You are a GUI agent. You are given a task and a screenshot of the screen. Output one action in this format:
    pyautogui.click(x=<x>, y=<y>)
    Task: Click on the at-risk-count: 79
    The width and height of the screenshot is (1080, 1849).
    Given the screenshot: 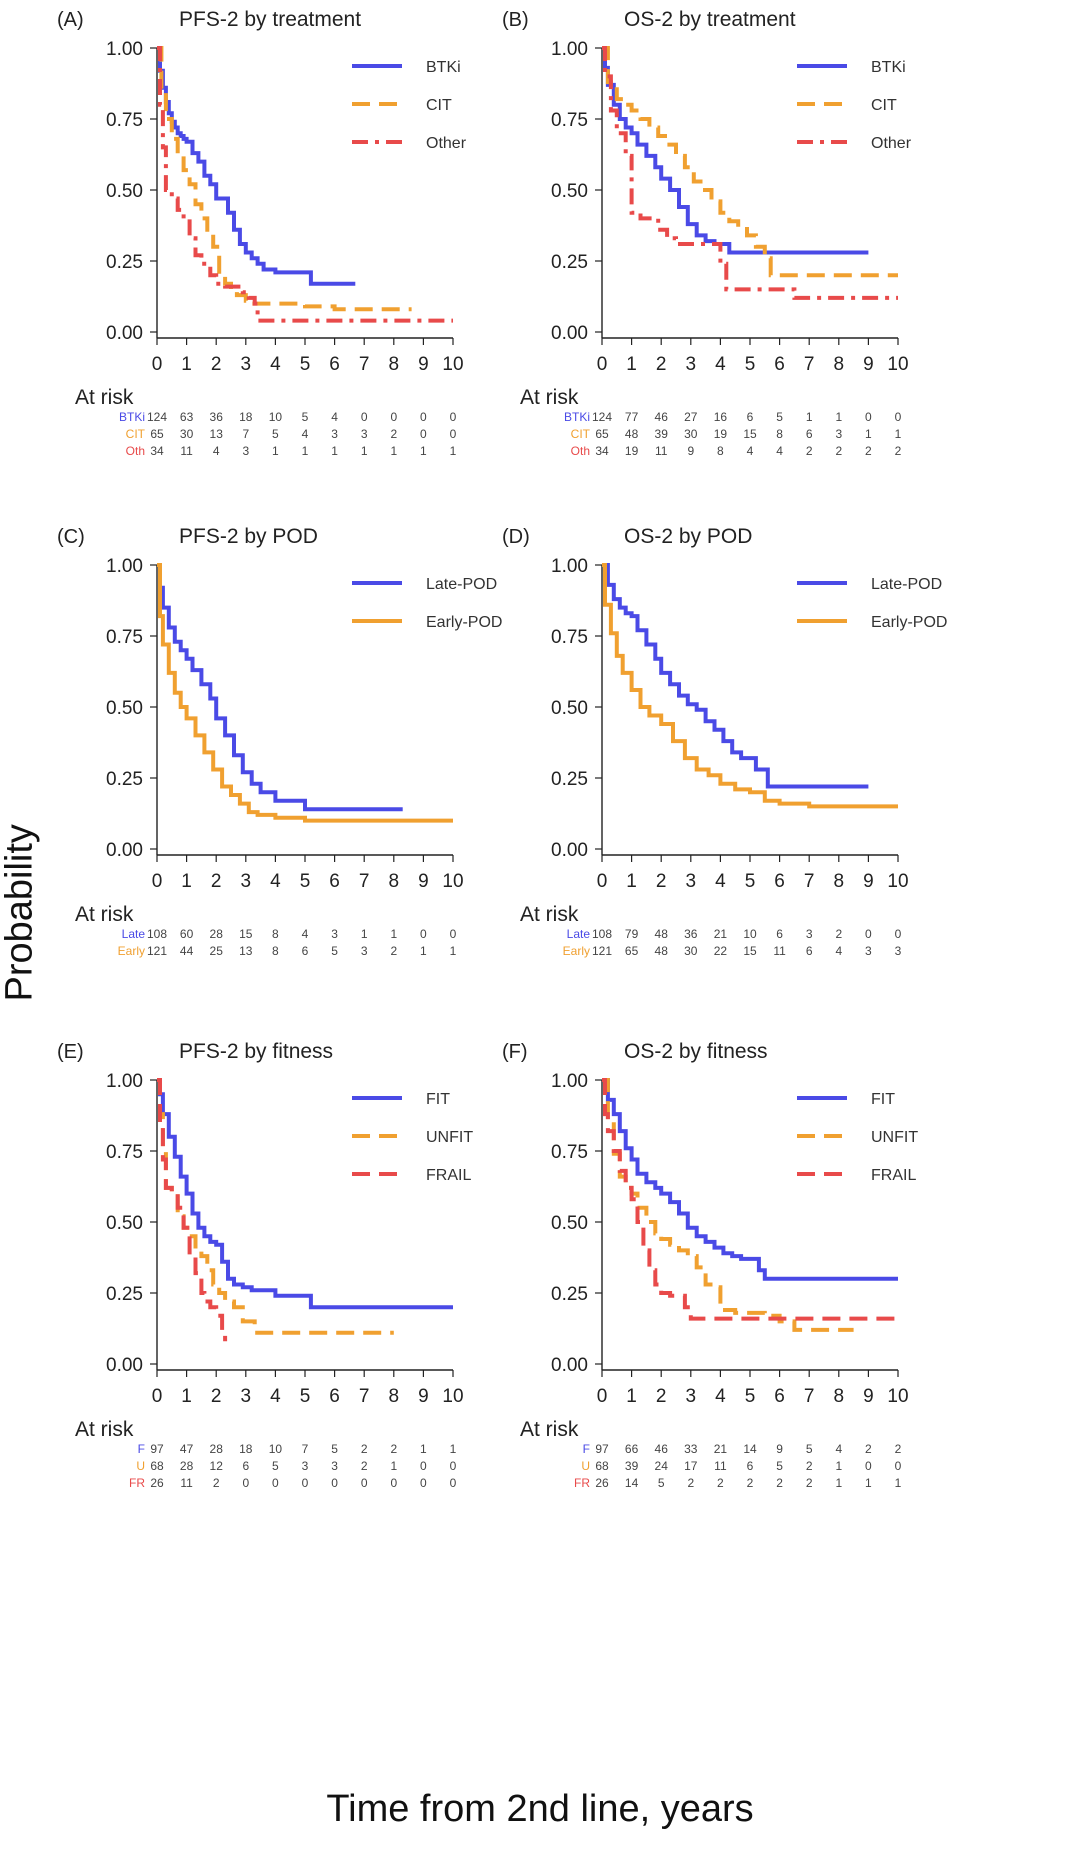 What is the action you would take?
    pyautogui.click(x=632, y=934)
    